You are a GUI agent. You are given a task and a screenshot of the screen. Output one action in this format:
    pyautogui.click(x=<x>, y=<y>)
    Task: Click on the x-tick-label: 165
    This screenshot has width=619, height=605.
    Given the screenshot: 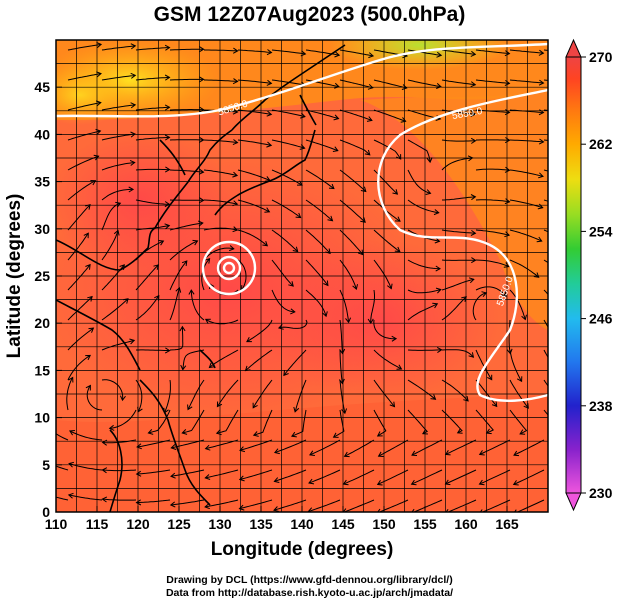 What is the action you would take?
    pyautogui.click(x=507, y=524)
    